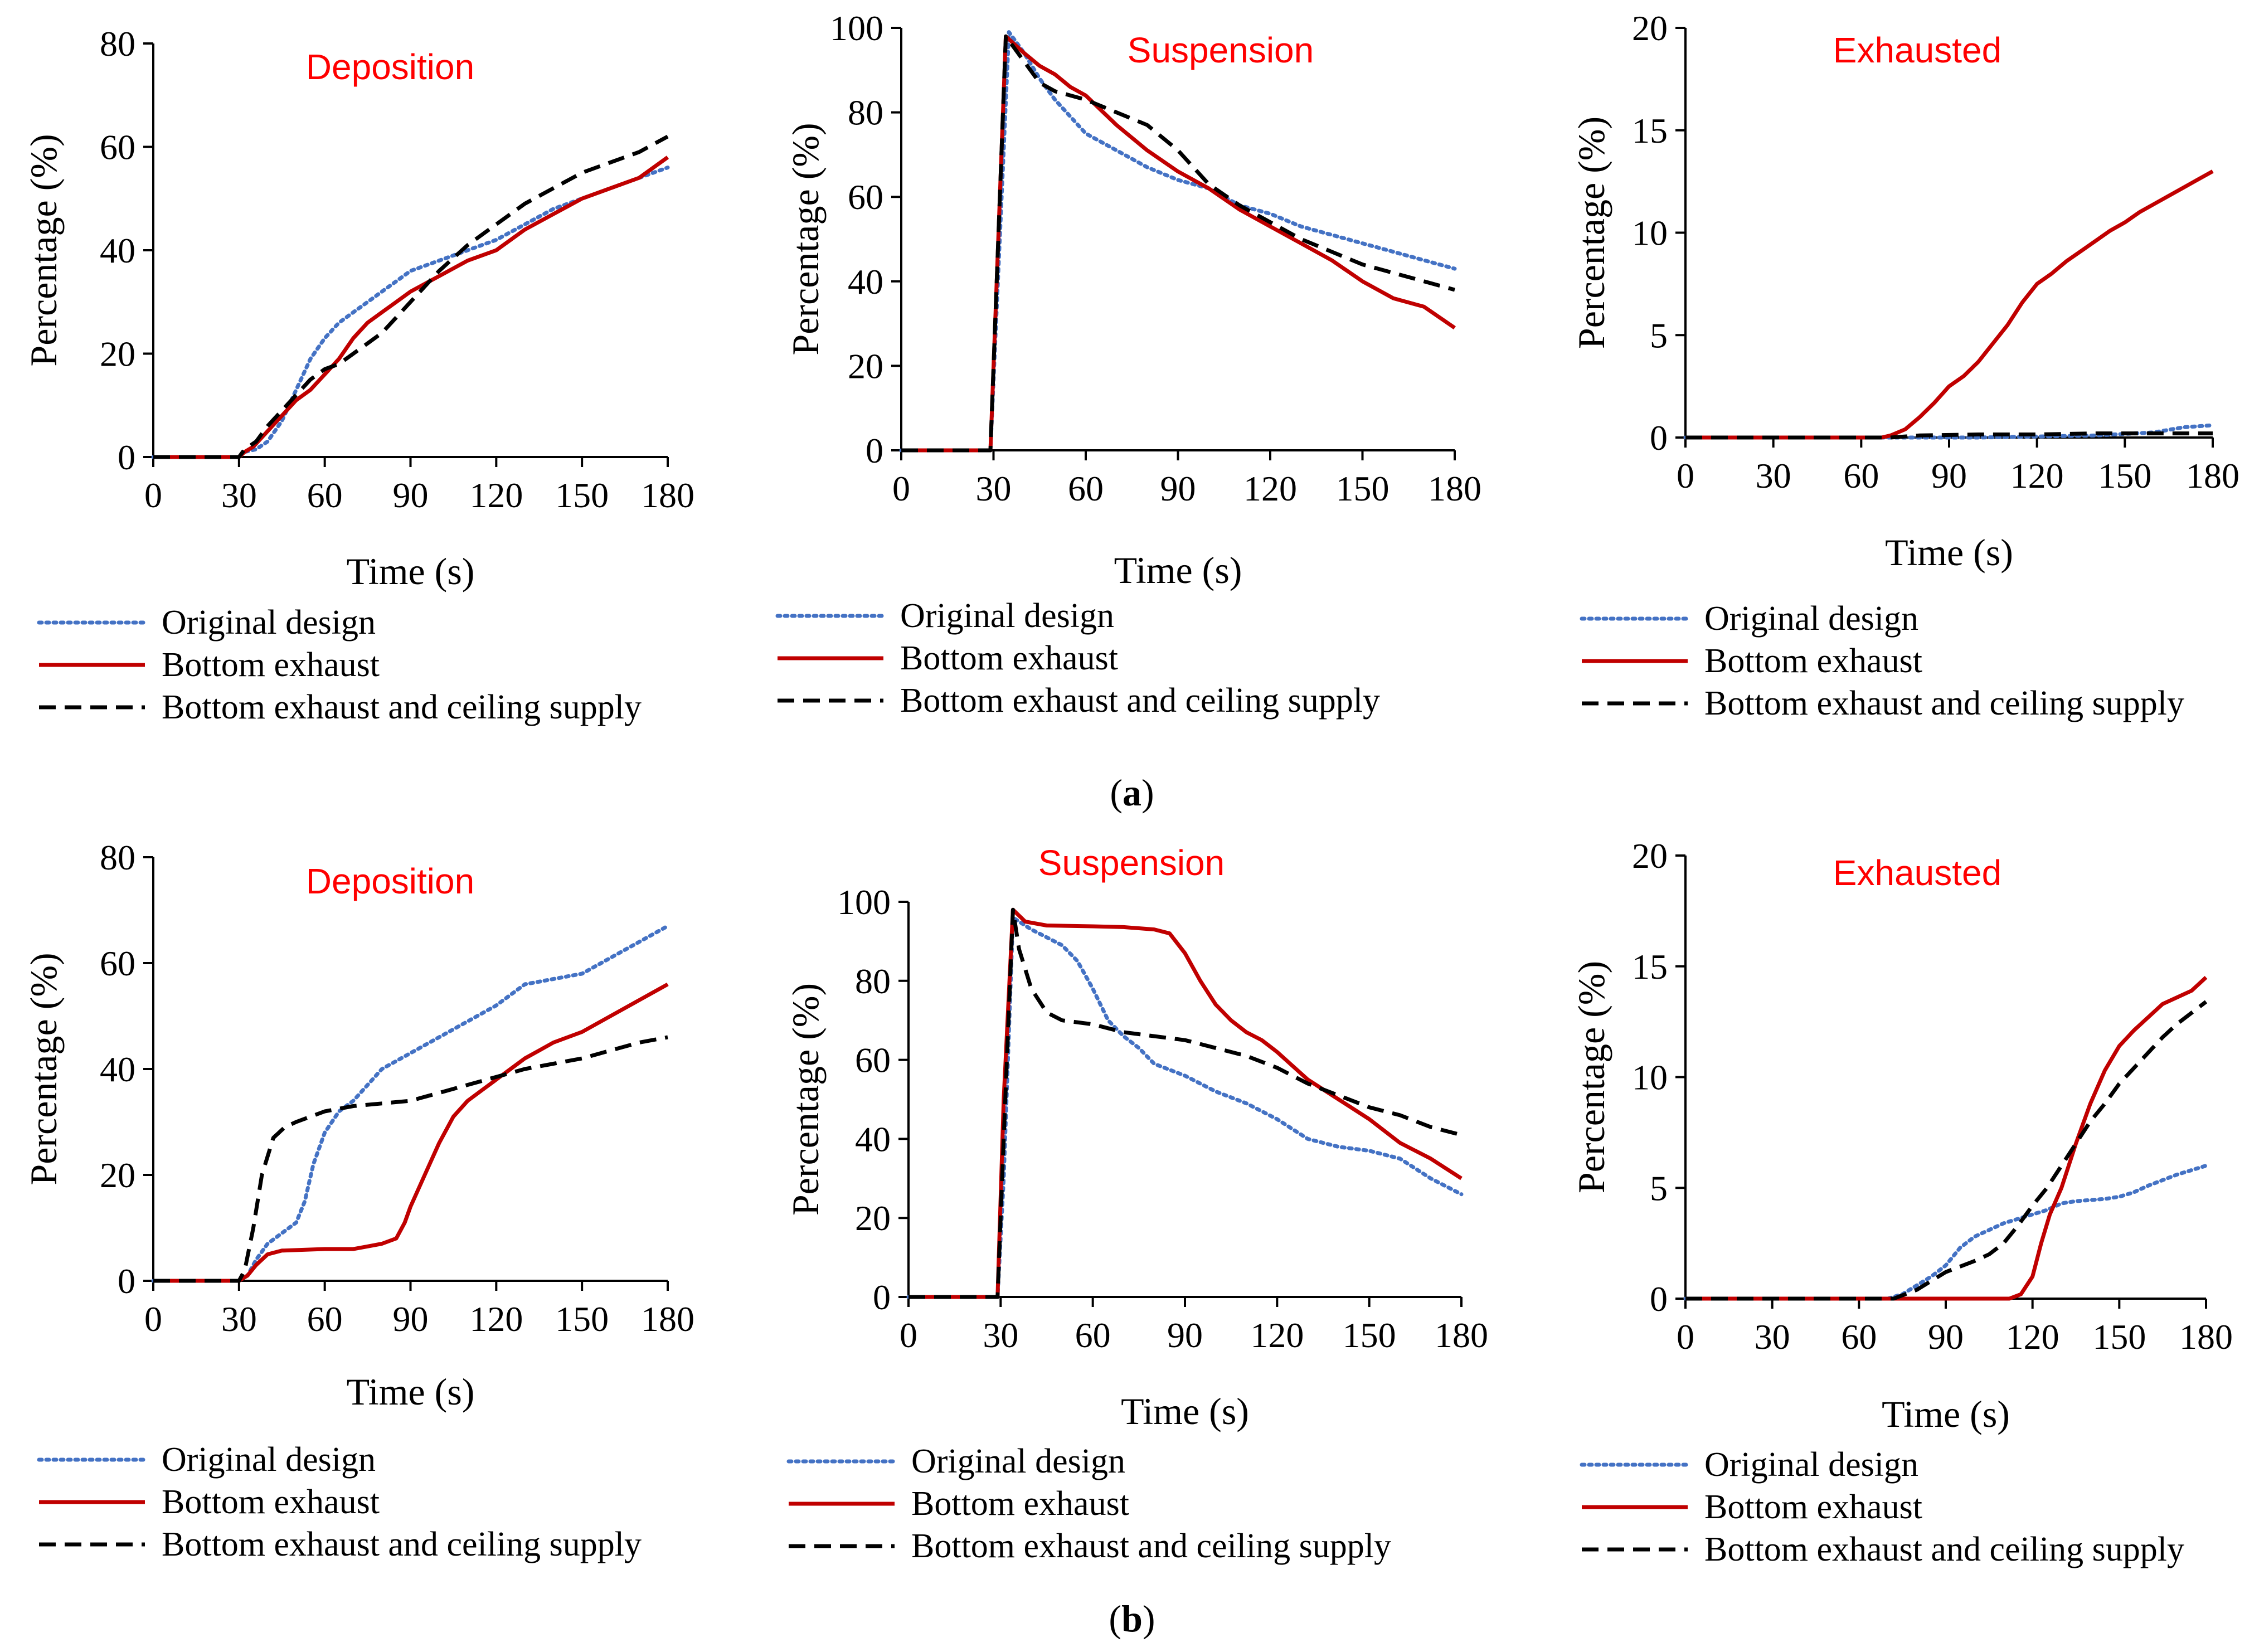  I want to click on y-tick-label: 100, so click(856, 28).